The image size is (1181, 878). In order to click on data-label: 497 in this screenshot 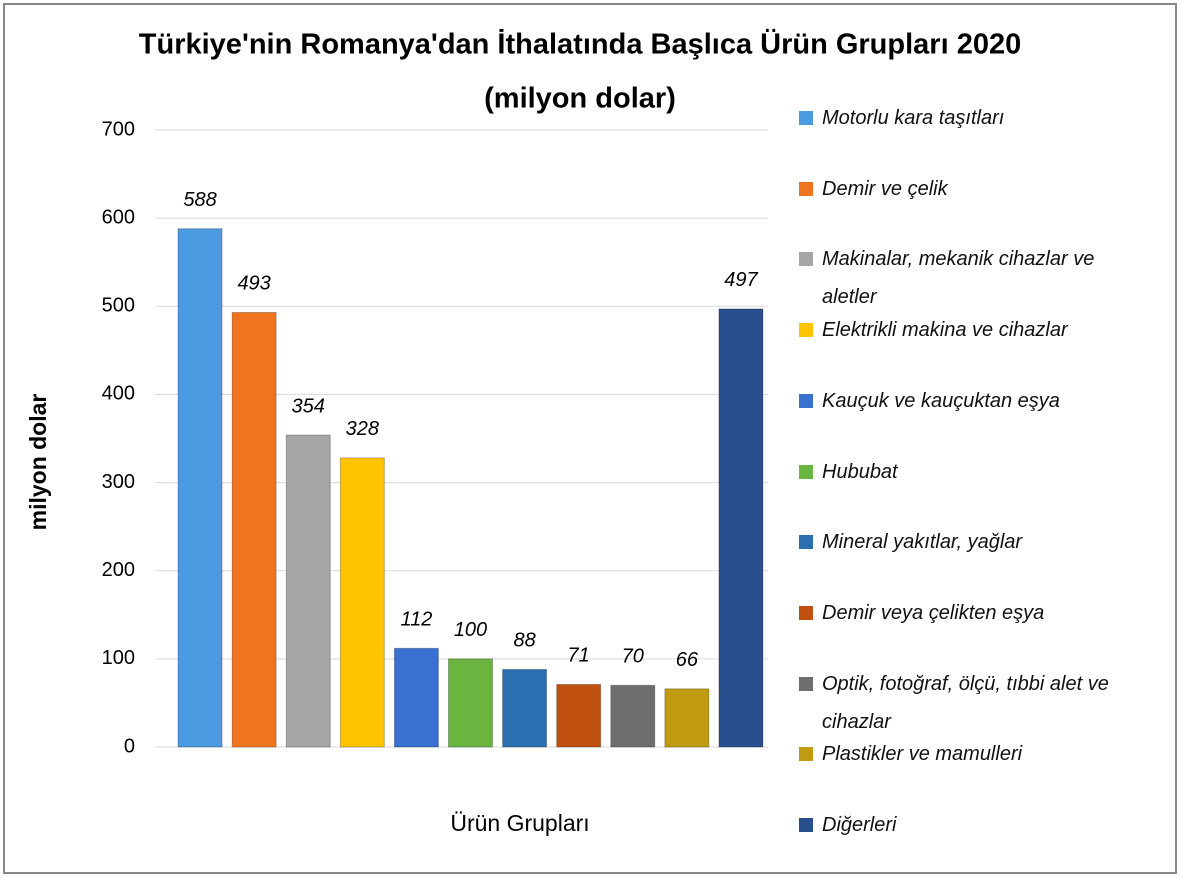, I will do `click(741, 280)`.